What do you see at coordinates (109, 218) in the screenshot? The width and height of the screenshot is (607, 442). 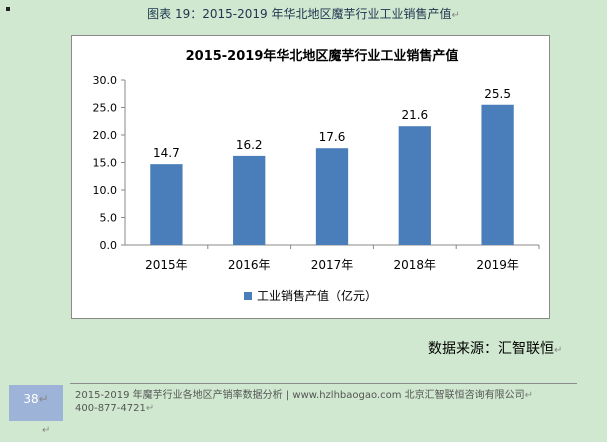 I see `y-tick-label: 5.0` at bounding box center [109, 218].